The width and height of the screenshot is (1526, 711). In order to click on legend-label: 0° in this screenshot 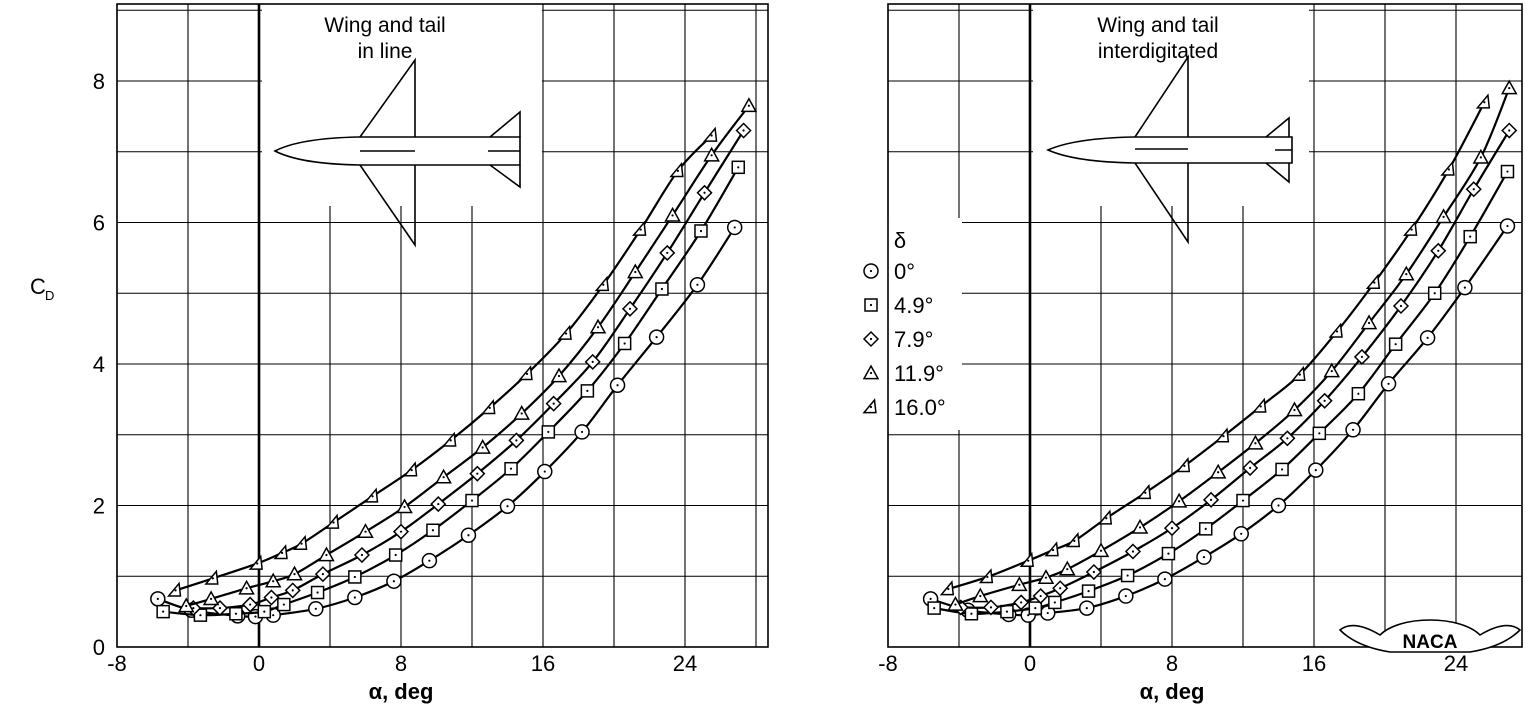, I will do `click(904, 271)`.